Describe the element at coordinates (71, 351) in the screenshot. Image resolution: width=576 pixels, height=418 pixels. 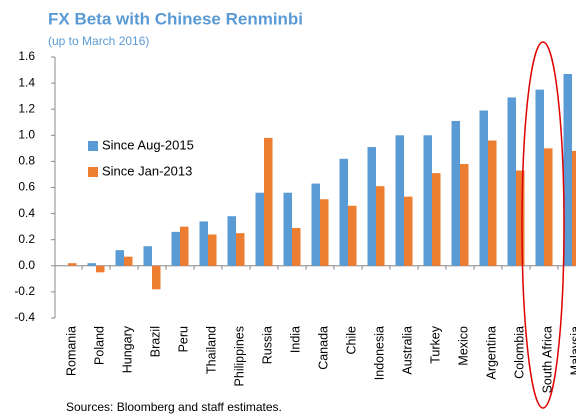
I see `x-tick-label: Romania` at that location.